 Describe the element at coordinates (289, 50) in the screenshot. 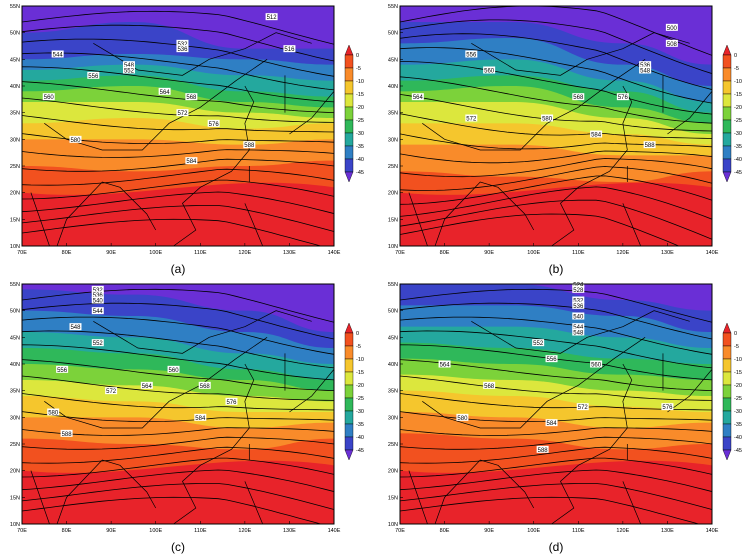

I see `contour-label: 516` at that location.